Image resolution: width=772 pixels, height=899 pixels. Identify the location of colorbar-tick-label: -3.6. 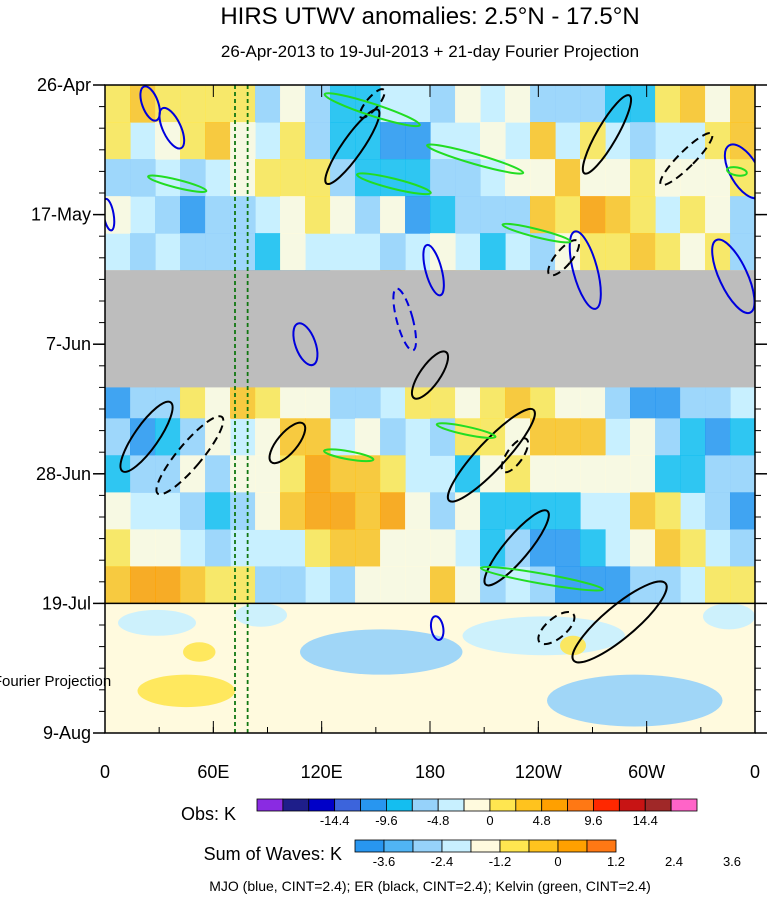
(384, 861).